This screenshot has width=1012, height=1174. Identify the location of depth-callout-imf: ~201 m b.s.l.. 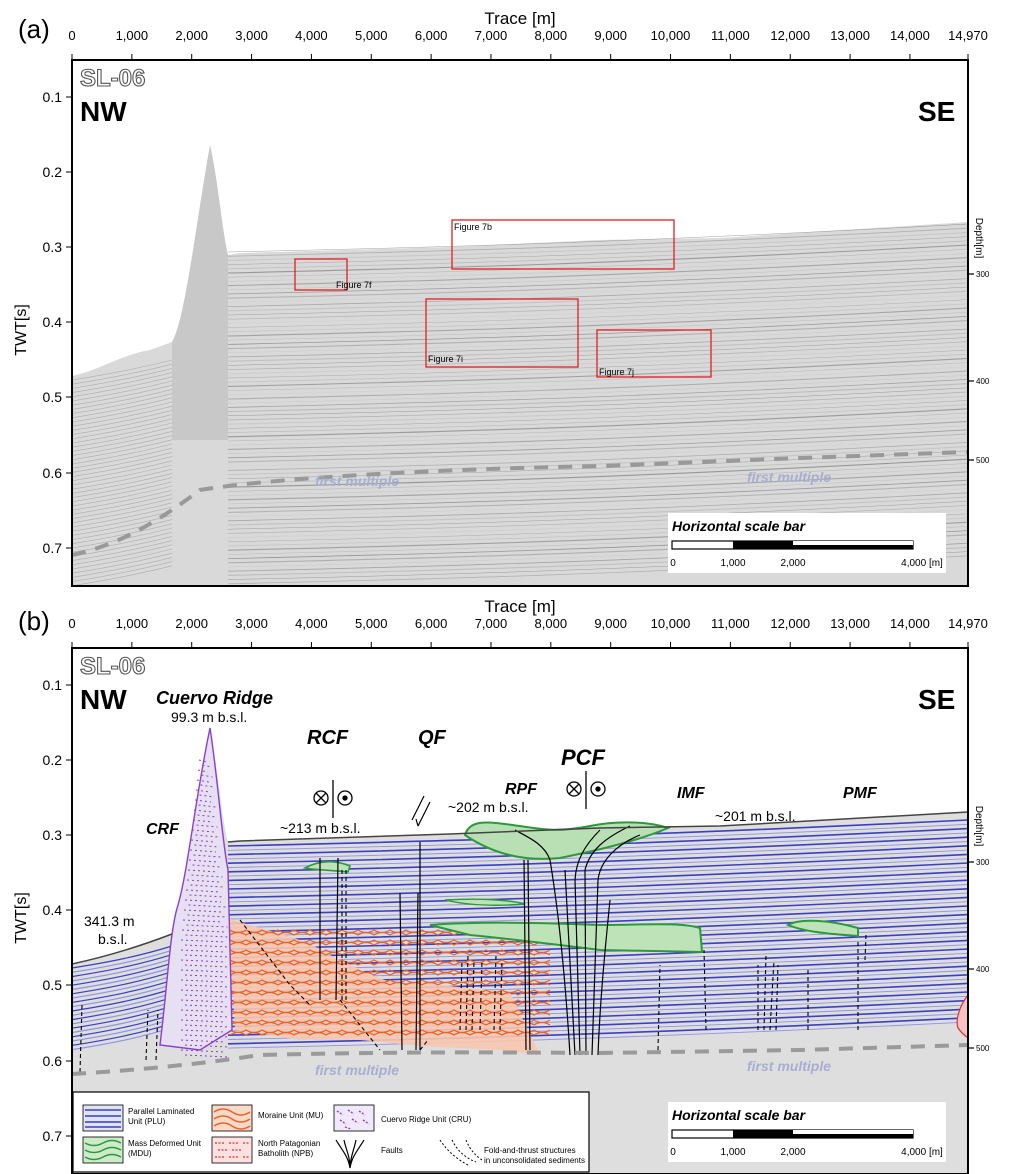
(755, 816).